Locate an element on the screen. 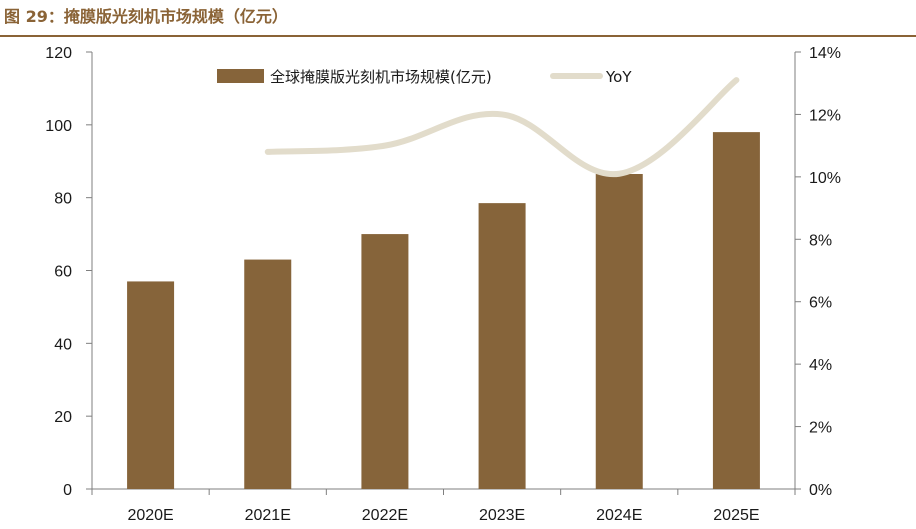  x-axis-tick-label: 2021E is located at coordinates (268, 515).